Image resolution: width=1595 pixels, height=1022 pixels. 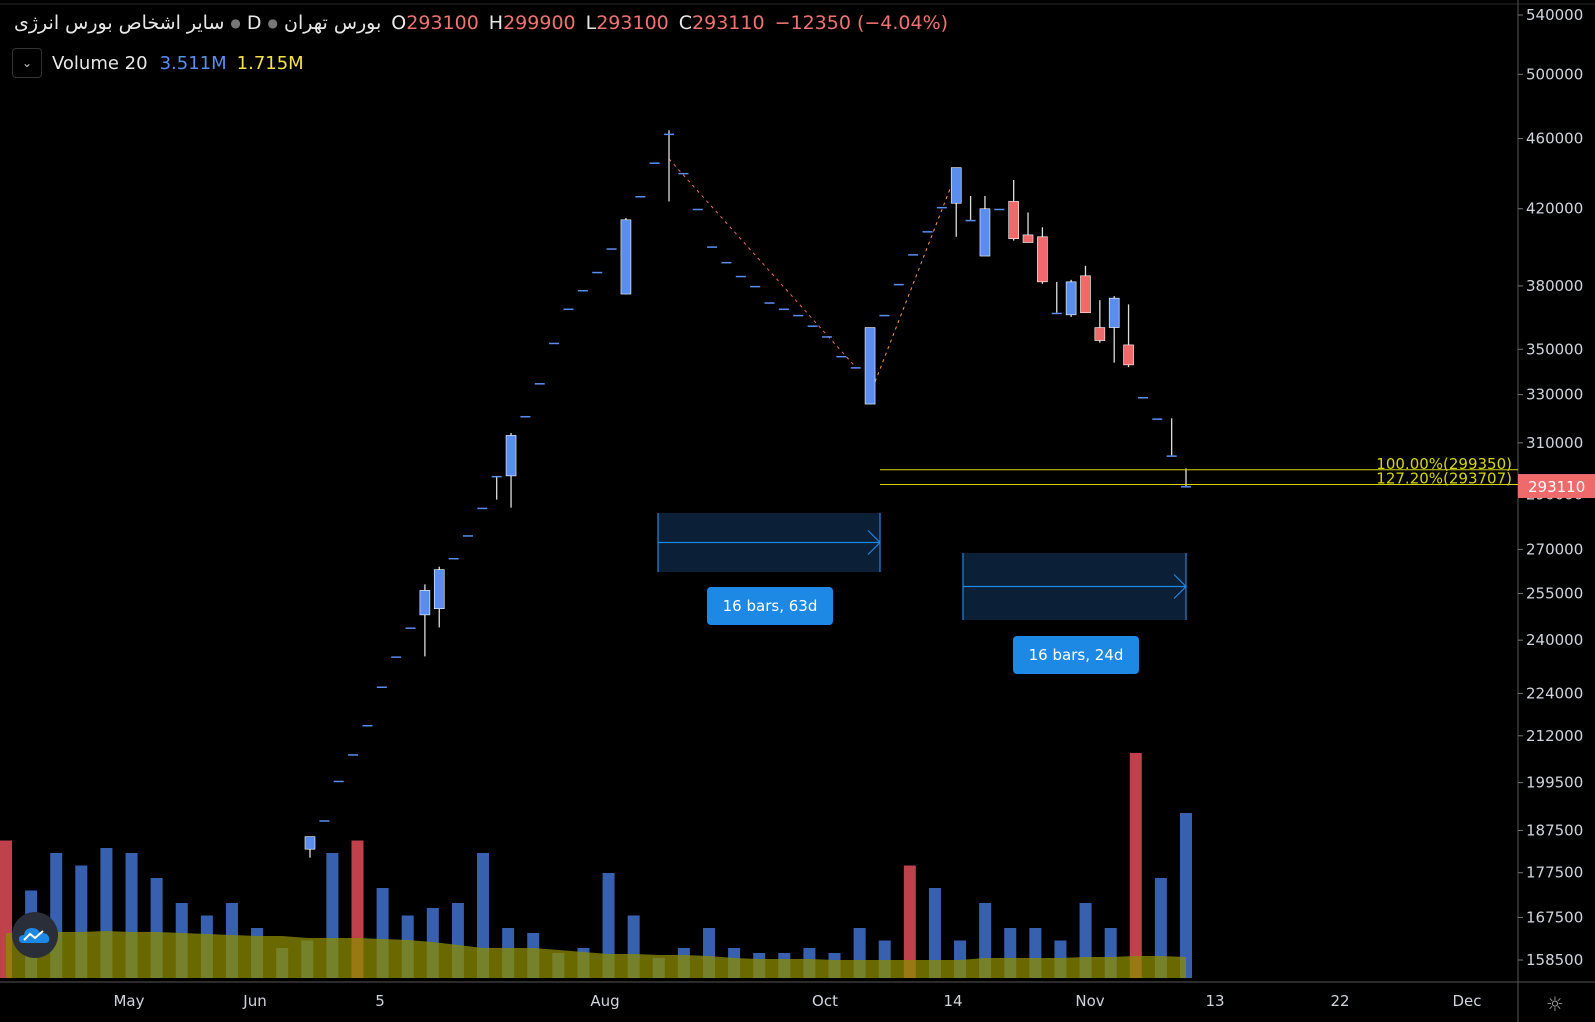 What do you see at coordinates (1554, 209) in the screenshot?
I see `price-tick-label: 420000` at bounding box center [1554, 209].